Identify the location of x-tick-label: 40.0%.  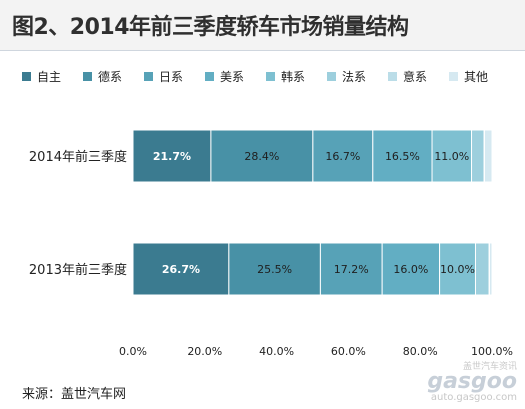
(276, 351).